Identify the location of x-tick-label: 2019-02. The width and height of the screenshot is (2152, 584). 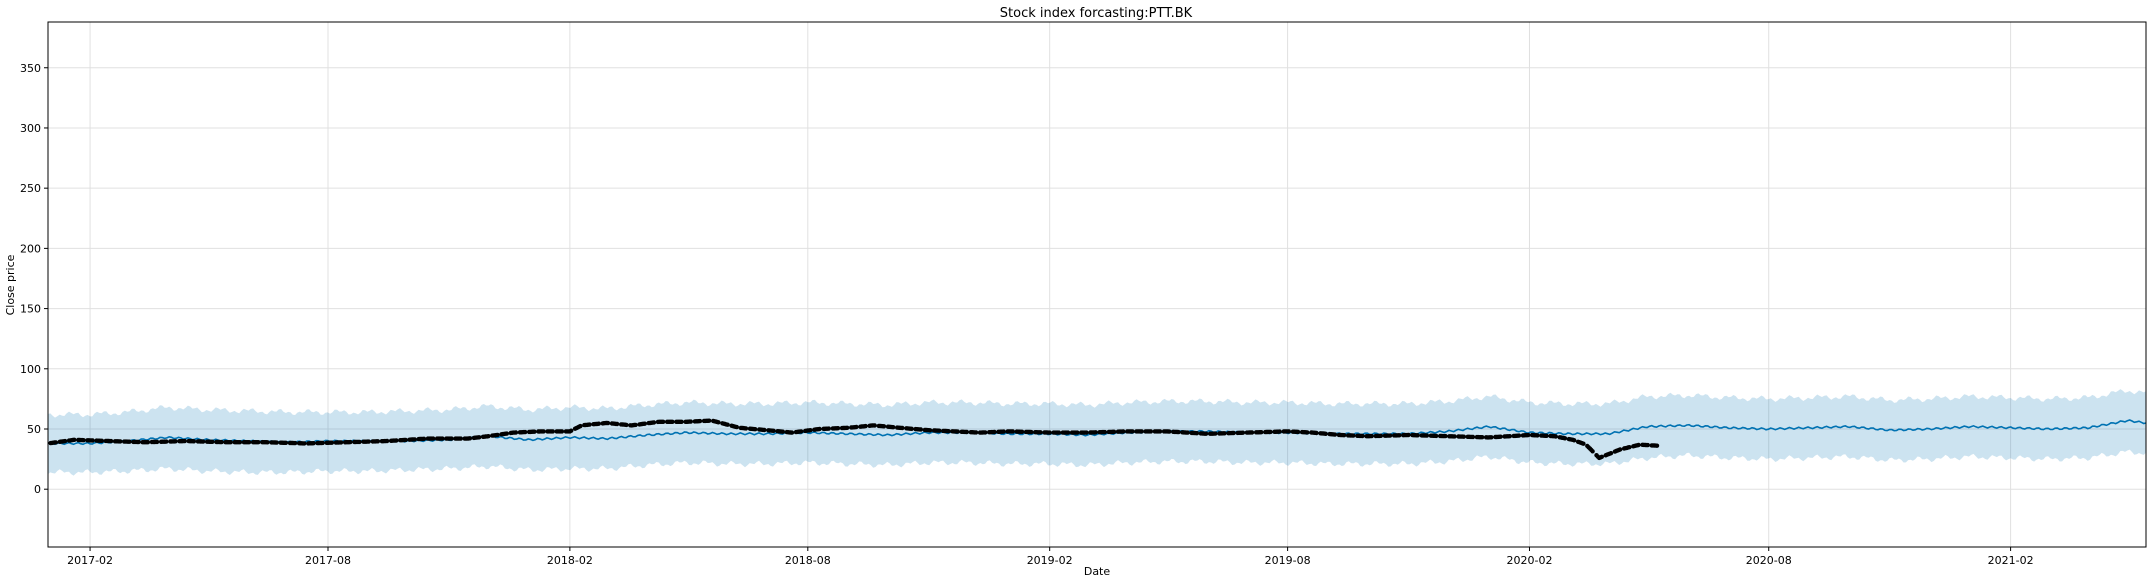
(1050, 560).